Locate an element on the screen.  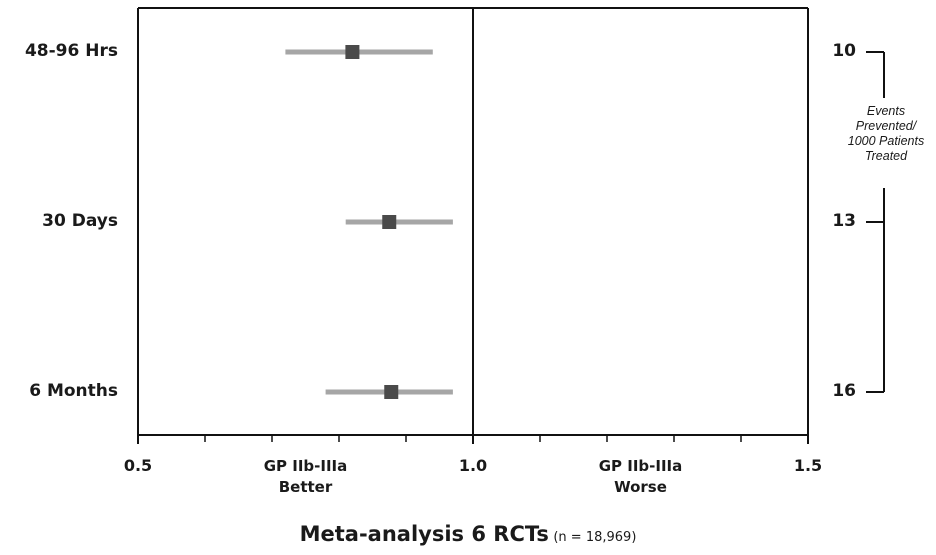
row-label: 6 Months is located at coordinates (73, 391).